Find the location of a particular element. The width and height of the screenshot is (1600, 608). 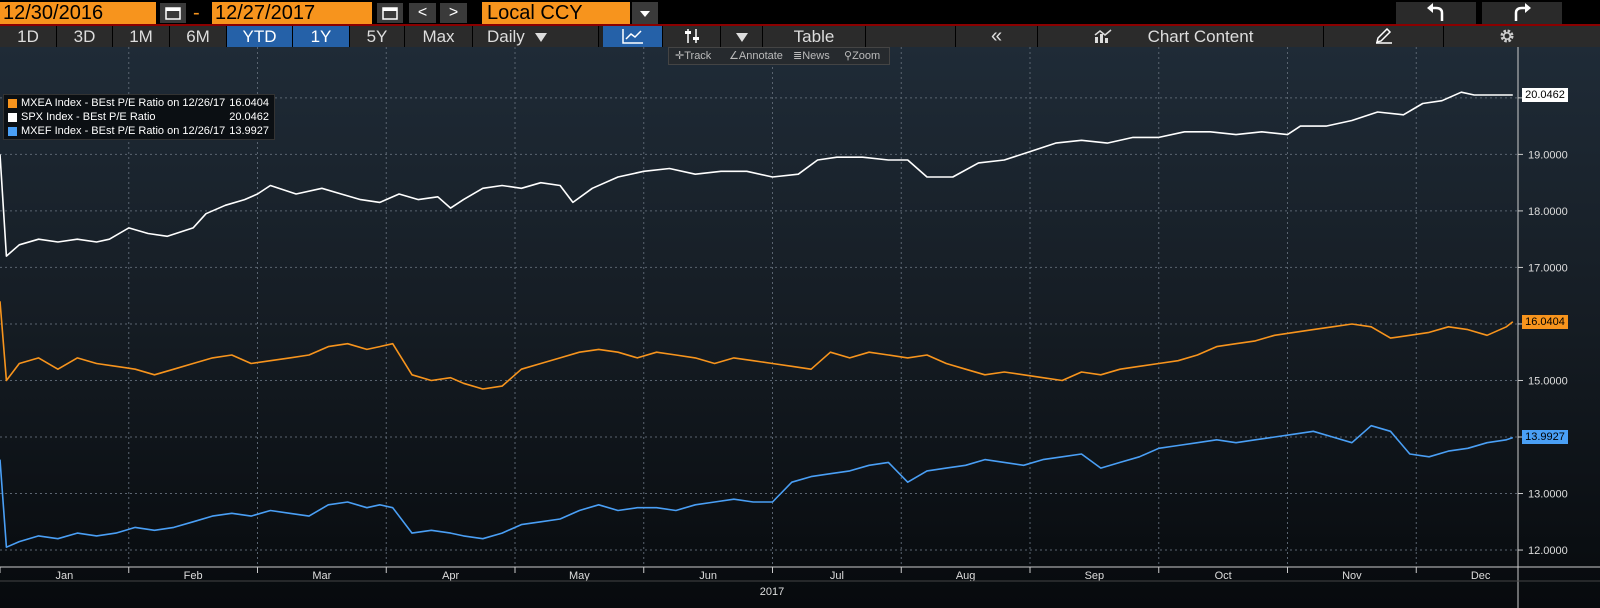

line-chart-type-button is located at coordinates (633, 36).